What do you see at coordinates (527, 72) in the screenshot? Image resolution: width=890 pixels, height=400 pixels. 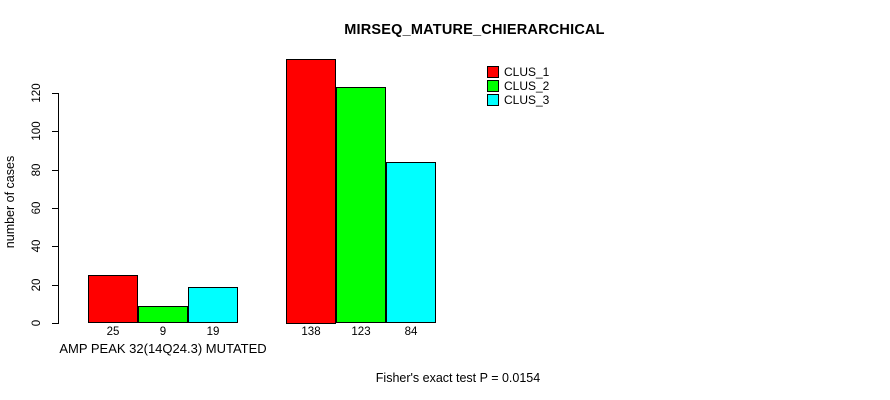 I see `legend-label: CLUS_1` at bounding box center [527, 72].